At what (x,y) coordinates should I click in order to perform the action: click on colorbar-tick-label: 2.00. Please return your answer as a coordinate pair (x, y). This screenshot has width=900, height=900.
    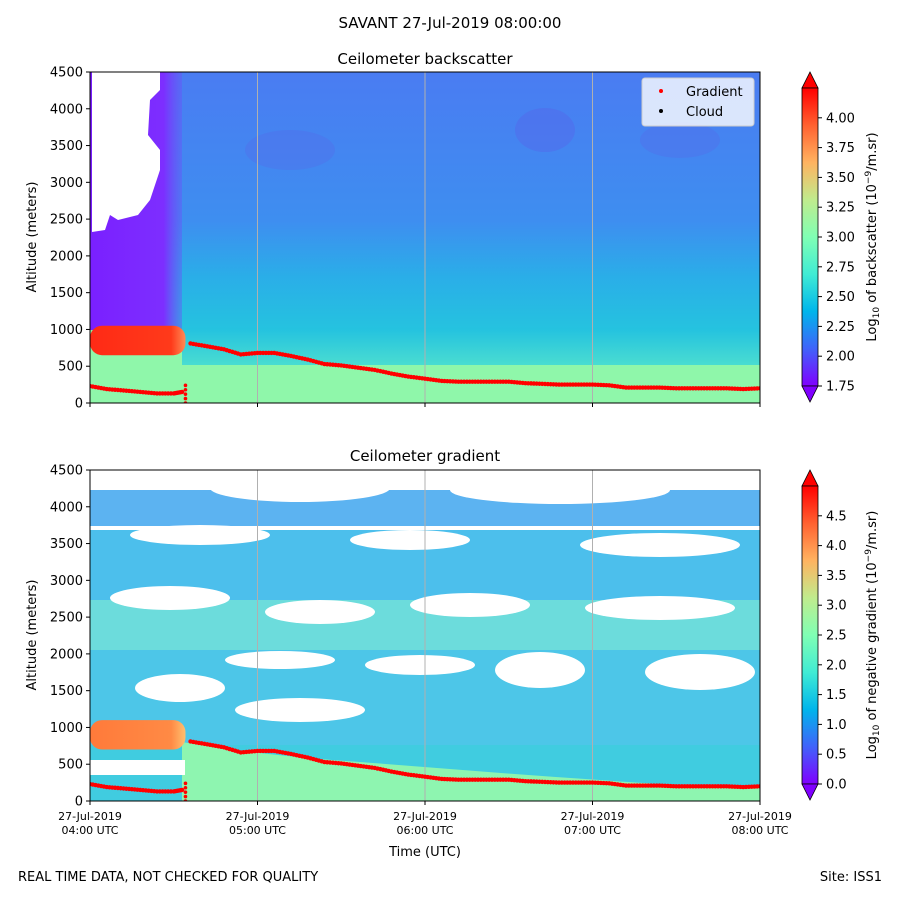
    Looking at the image, I should click on (840, 357).